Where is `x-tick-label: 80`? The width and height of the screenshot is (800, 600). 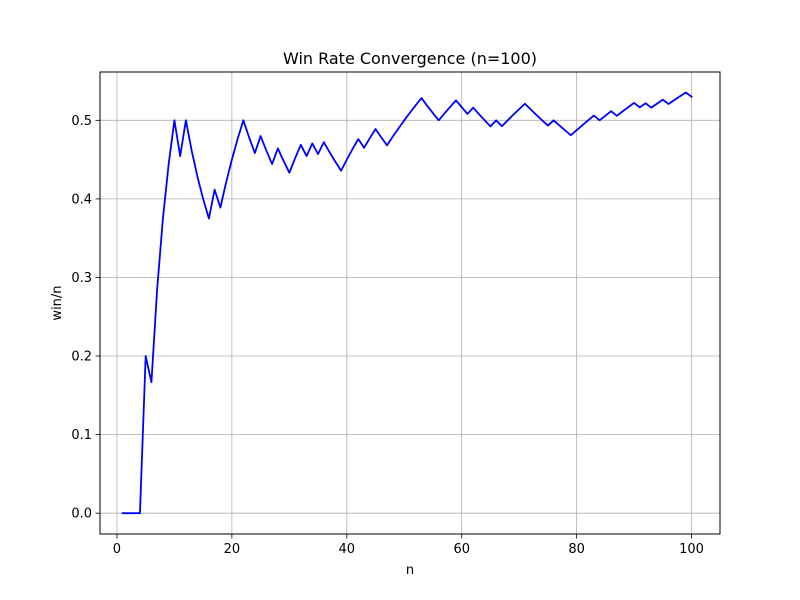
x-tick-label: 80 is located at coordinates (576, 549).